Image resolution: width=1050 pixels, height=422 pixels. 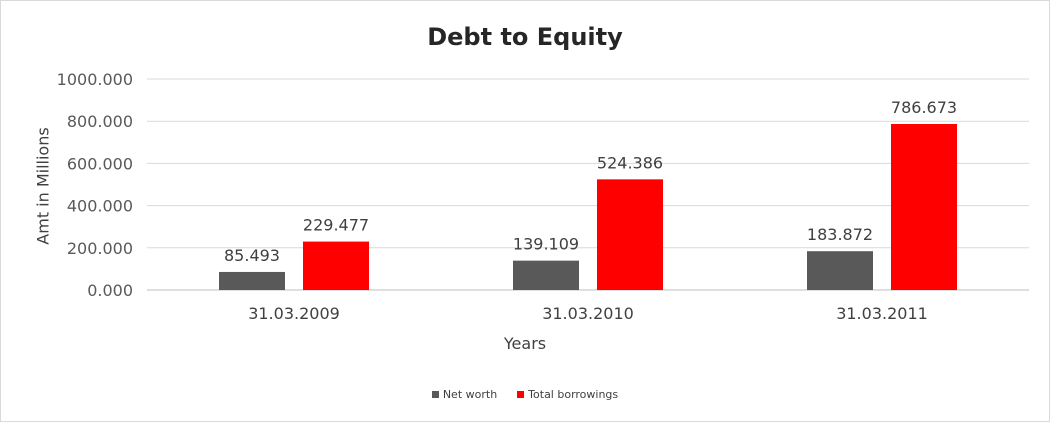 I want to click on legend-label-total-borrowings: Total borrowings, so click(x=573, y=394).